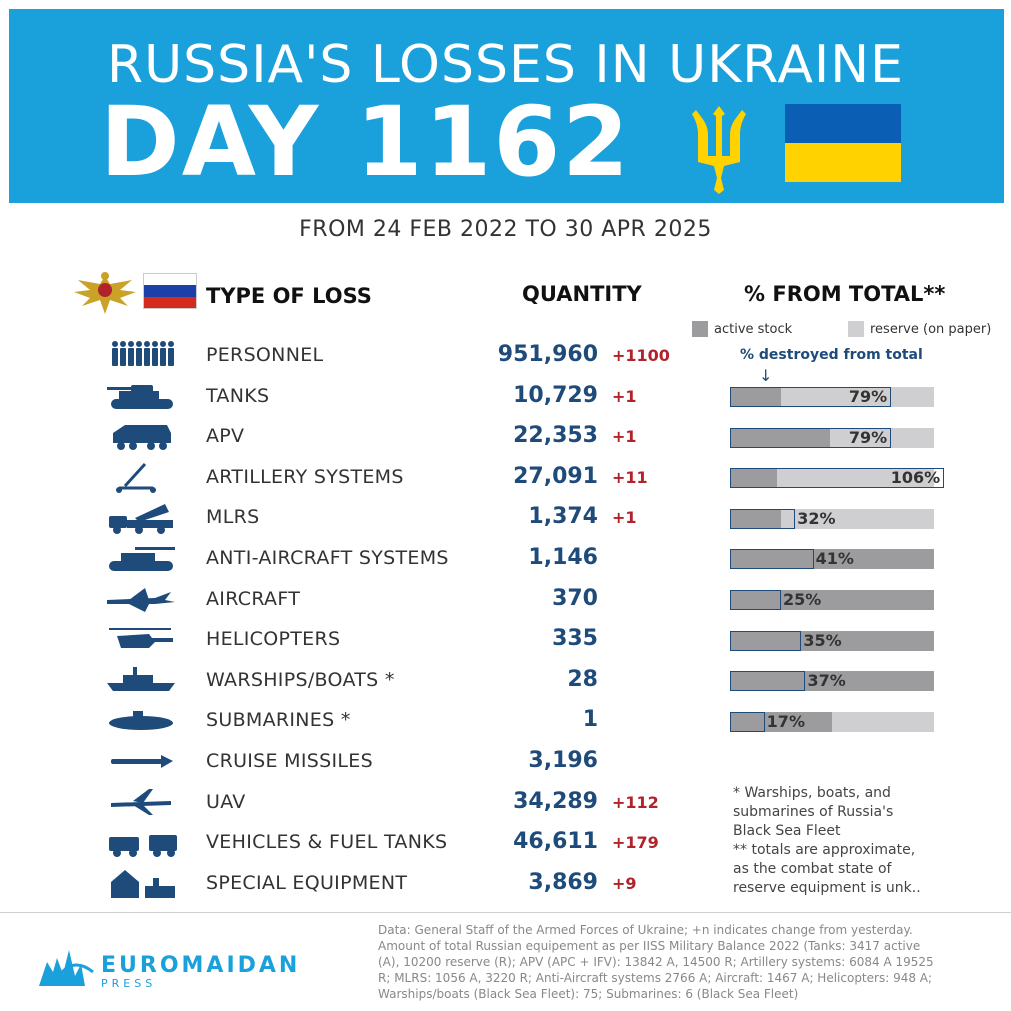 The height and width of the screenshot is (1011, 1011). I want to click on submarine-icon, so click(141, 721).